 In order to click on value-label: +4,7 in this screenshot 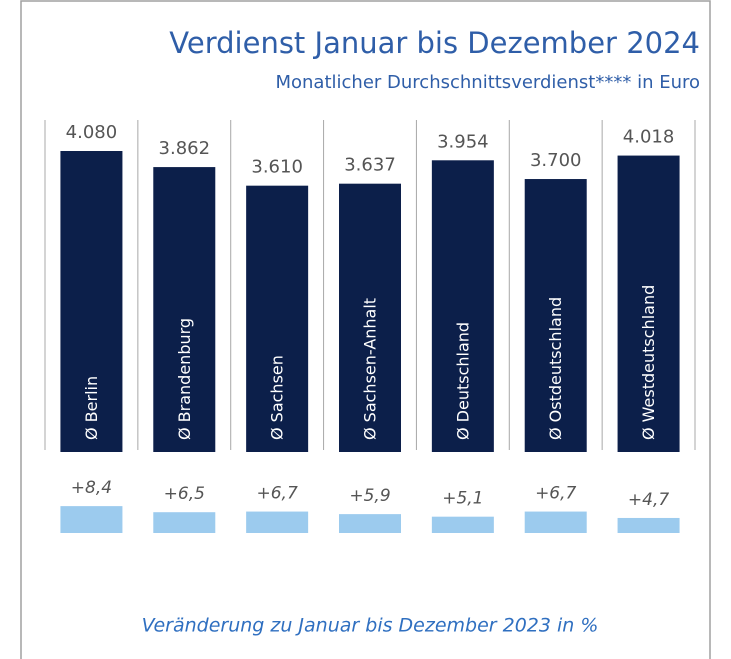, I will do `click(648, 500)`.